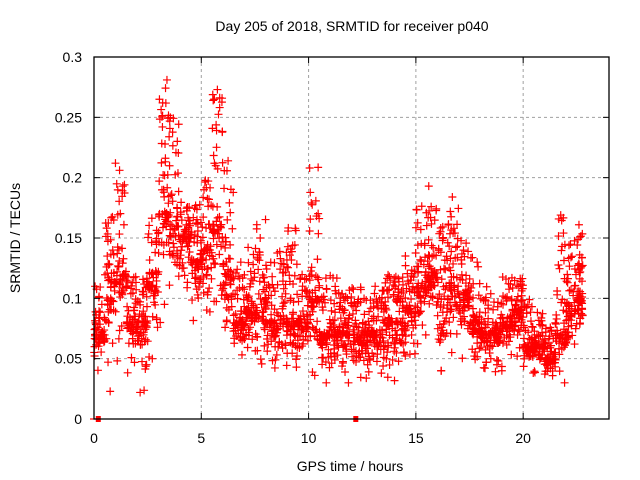  I want to click on x-tick-label: 15, so click(416, 438).